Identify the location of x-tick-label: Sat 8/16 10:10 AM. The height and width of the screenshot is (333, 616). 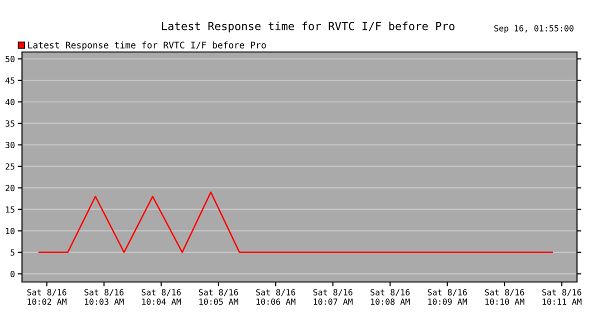
(504, 297).